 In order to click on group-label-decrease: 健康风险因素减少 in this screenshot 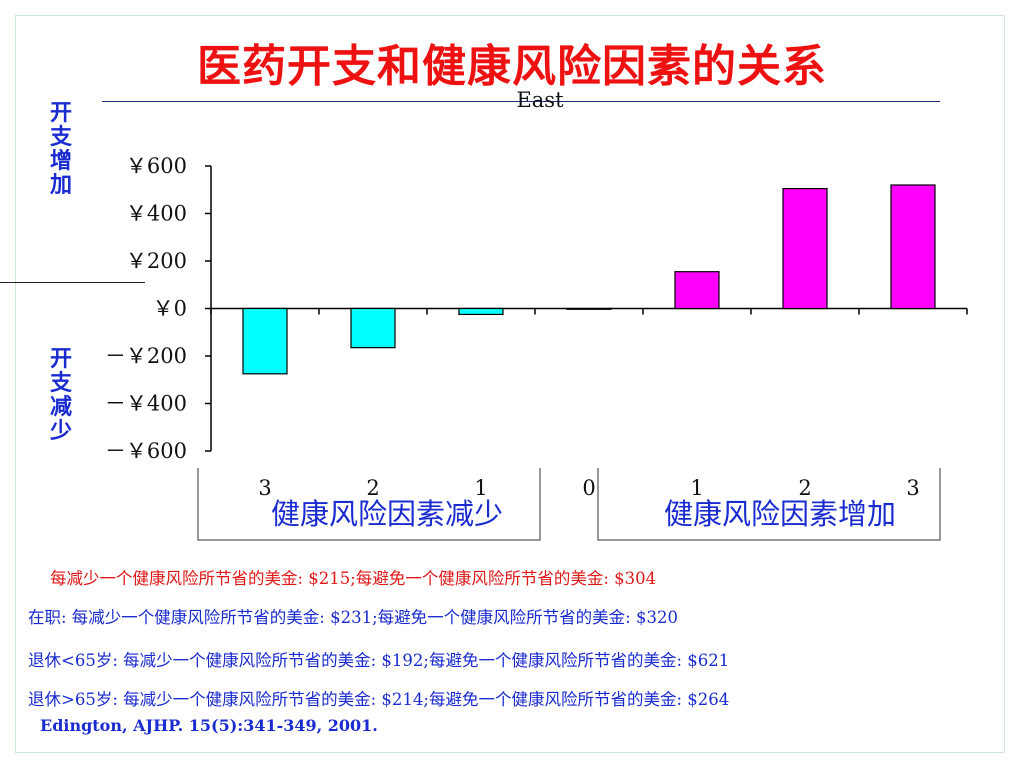, I will do `click(387, 514)`.